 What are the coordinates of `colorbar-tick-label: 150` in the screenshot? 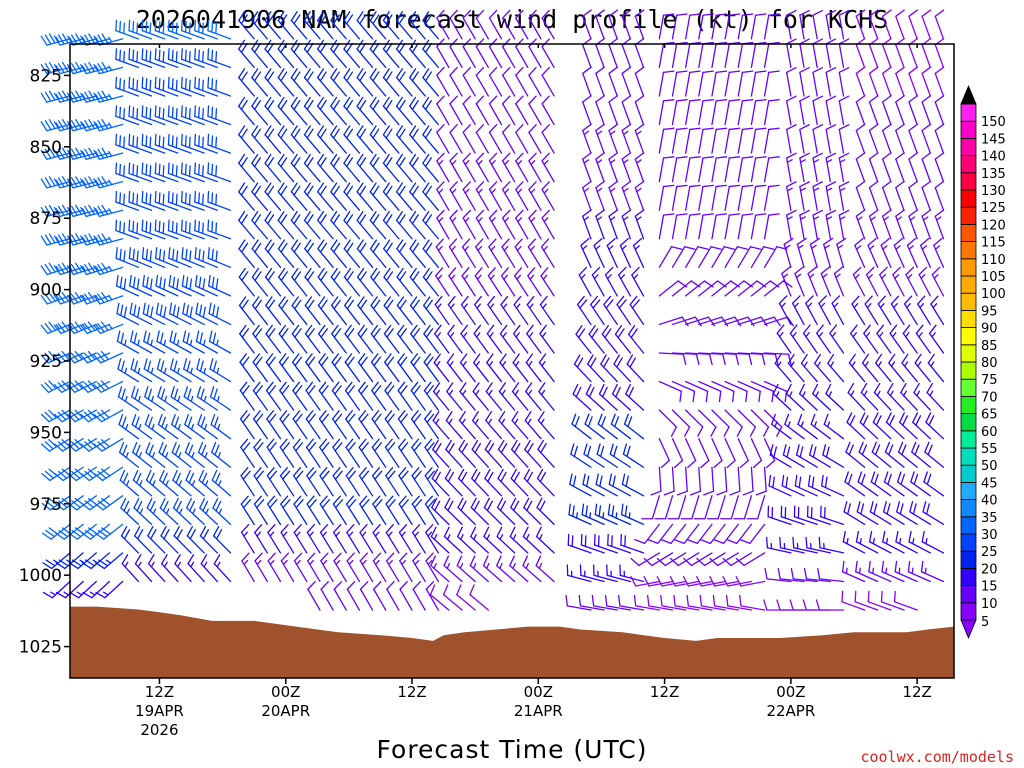 It's located at (993, 122).